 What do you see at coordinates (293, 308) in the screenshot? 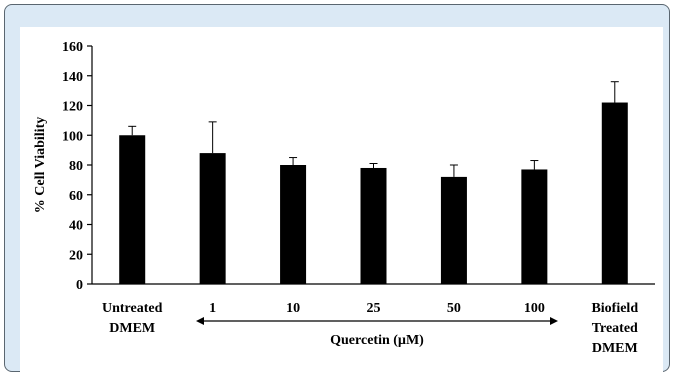
I see `category-label: 10` at bounding box center [293, 308].